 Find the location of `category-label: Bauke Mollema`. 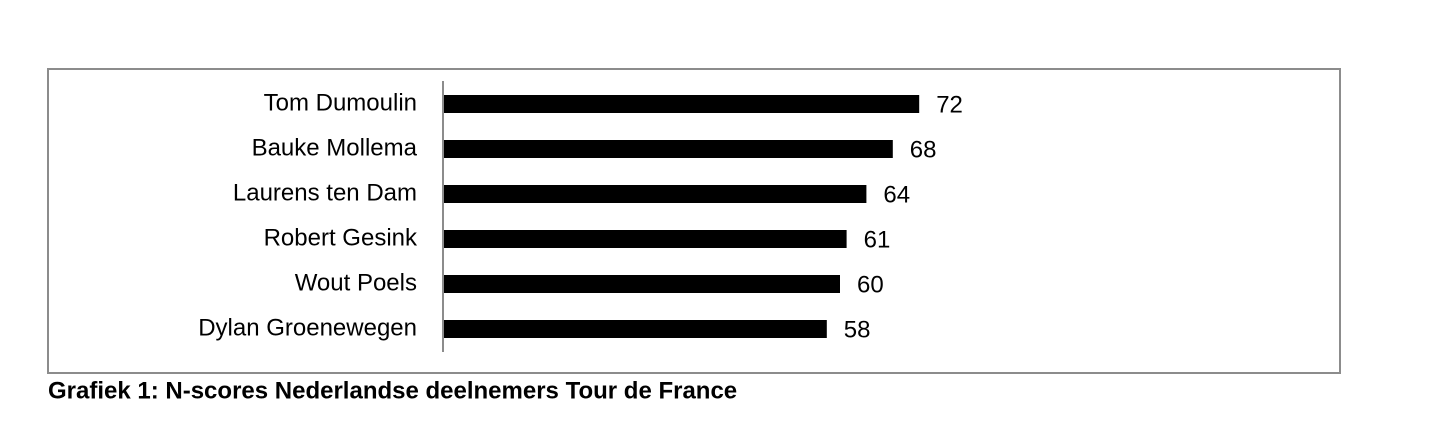

category-label: Bauke Mollema is located at coordinates (335, 147).